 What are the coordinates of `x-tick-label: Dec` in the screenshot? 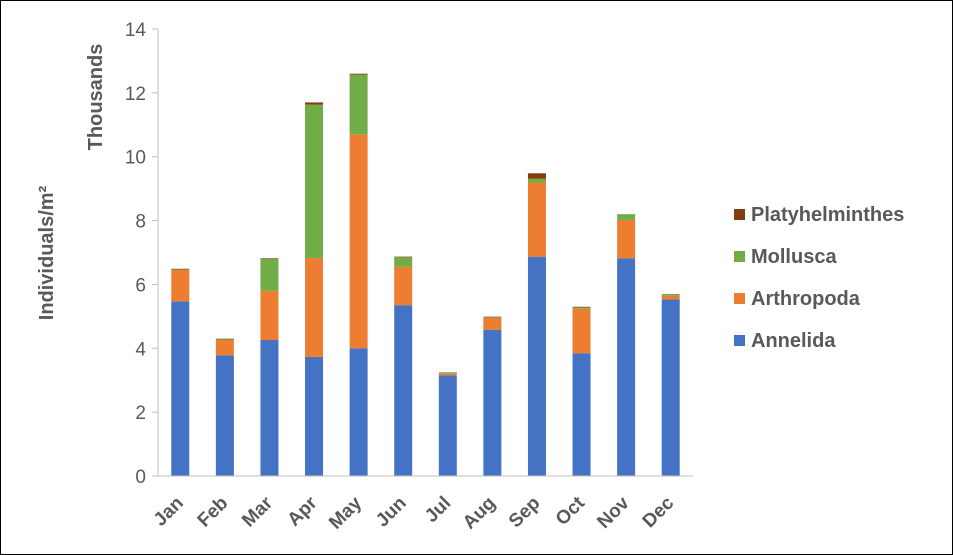 It's located at (659, 512).